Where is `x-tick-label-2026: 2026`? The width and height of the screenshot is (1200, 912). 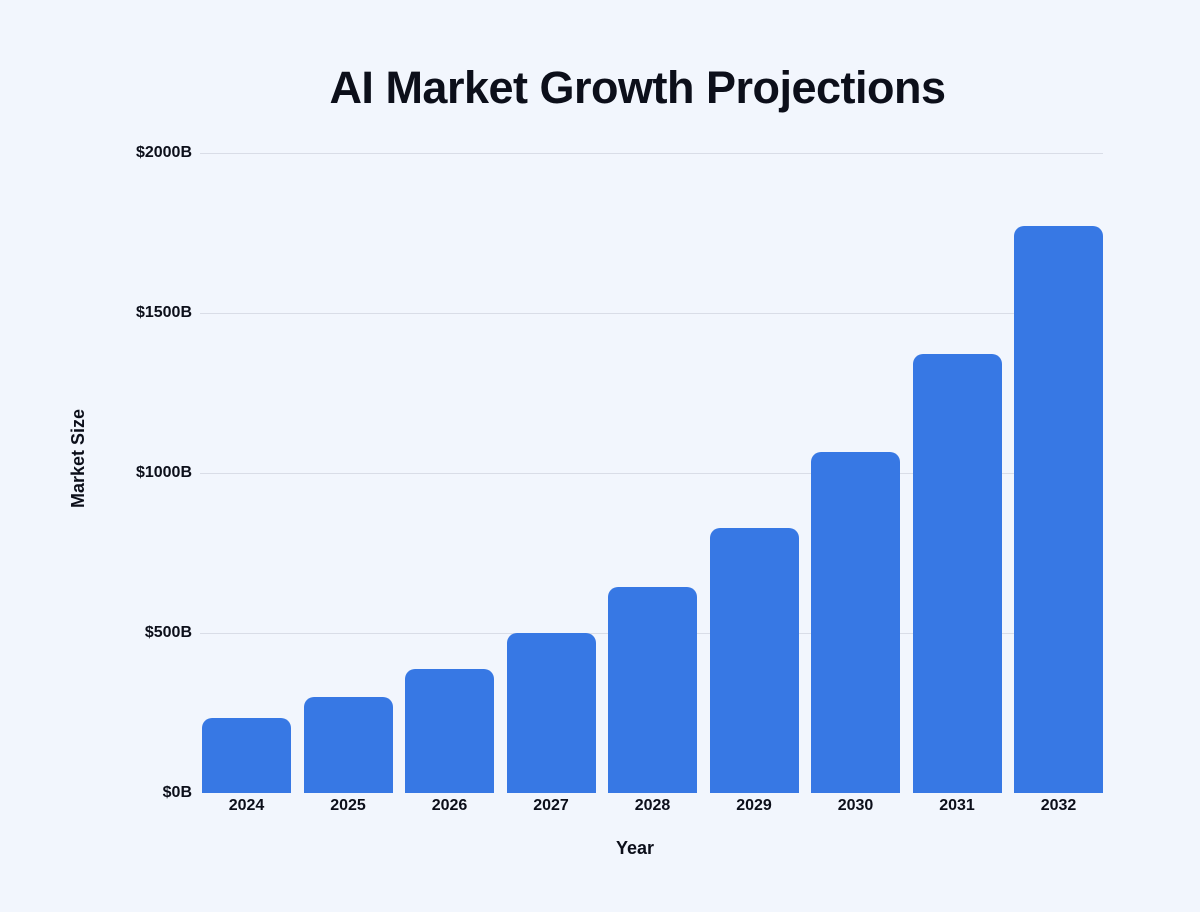 x-tick-label-2026: 2026 is located at coordinates (449, 805).